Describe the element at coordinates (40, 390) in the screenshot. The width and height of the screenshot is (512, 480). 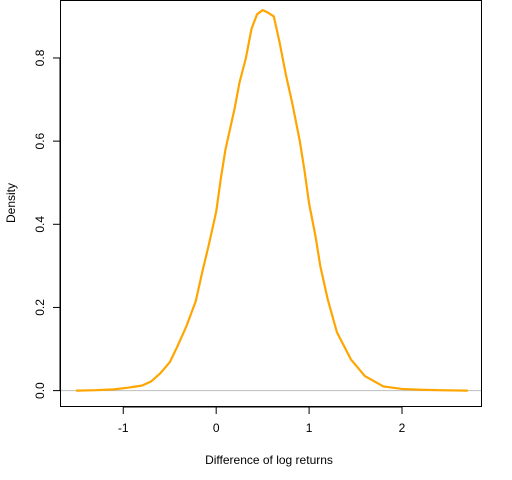
I see `y-tick-label: 0.0` at that location.